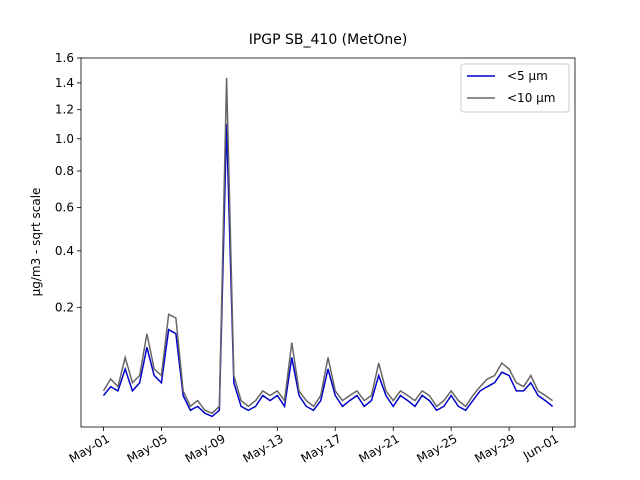 This screenshot has width=640, height=480. What do you see at coordinates (205, 448) in the screenshot?
I see `x-tick-label: May-09` at bounding box center [205, 448].